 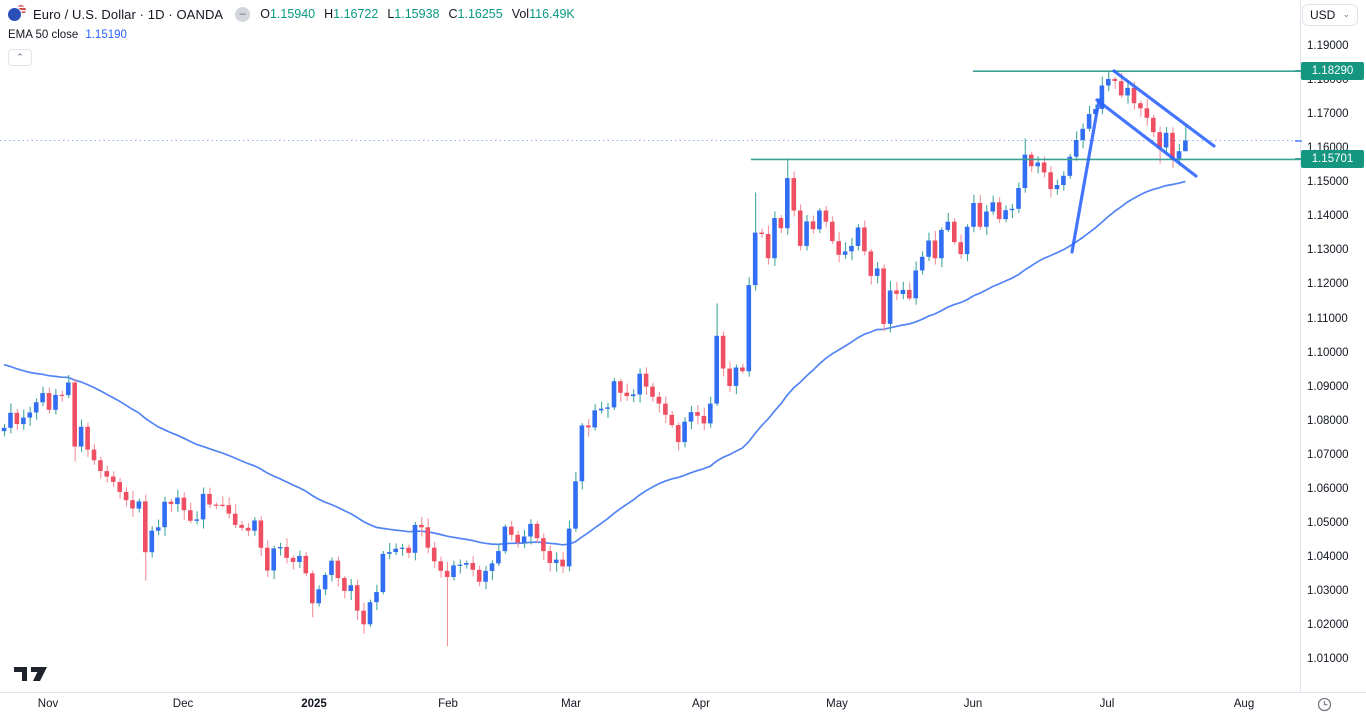 What do you see at coordinates (183, 704) in the screenshot?
I see `time-axis-label-Dec: Dec` at bounding box center [183, 704].